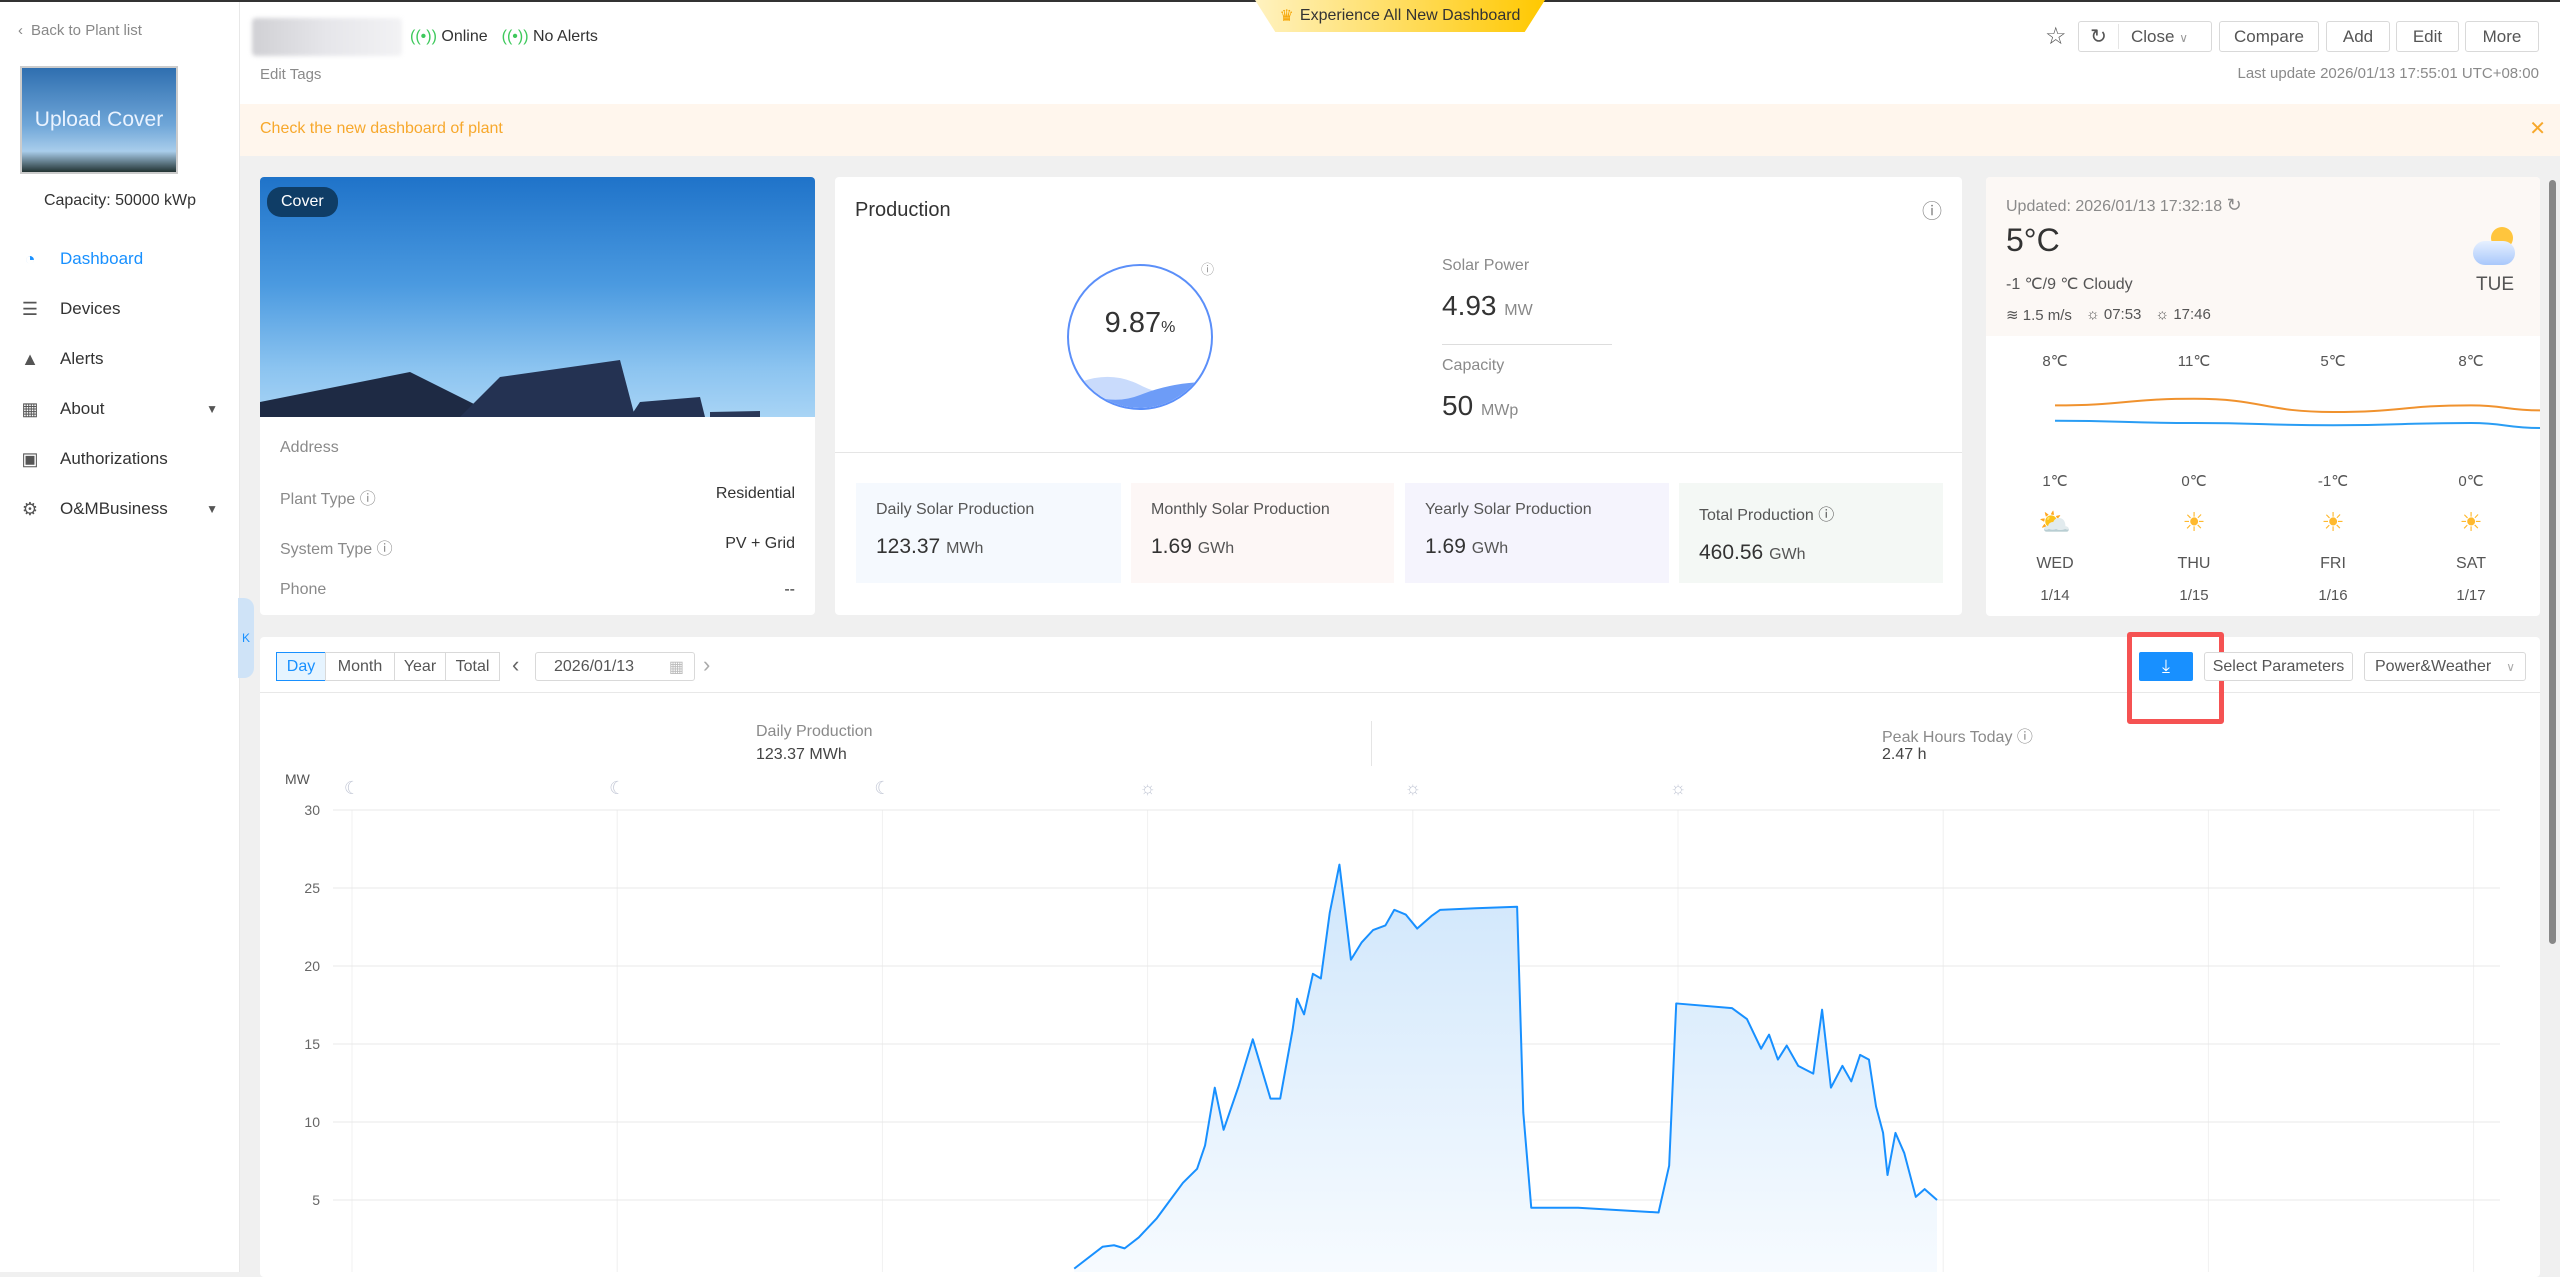 The image size is (2560, 1277). I want to click on daily-solar-production-stat: Daily Solar Production 123.37 MWh, so click(988, 533).